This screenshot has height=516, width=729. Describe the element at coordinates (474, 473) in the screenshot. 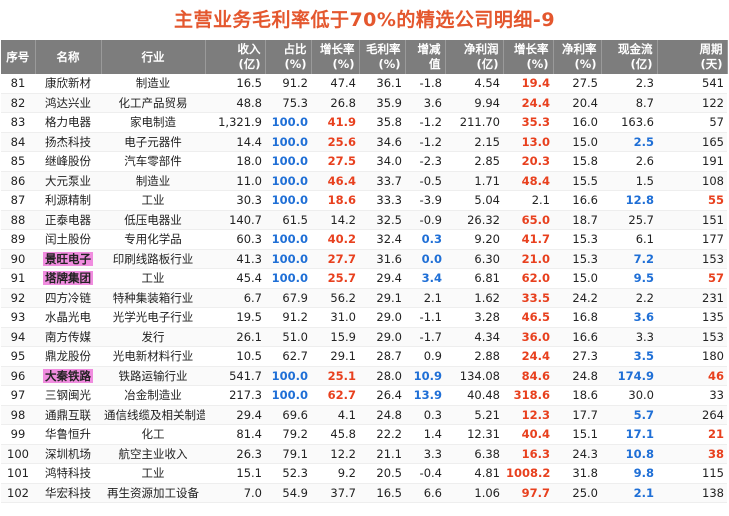

I see `cell-net-profit: 4.81` at that location.